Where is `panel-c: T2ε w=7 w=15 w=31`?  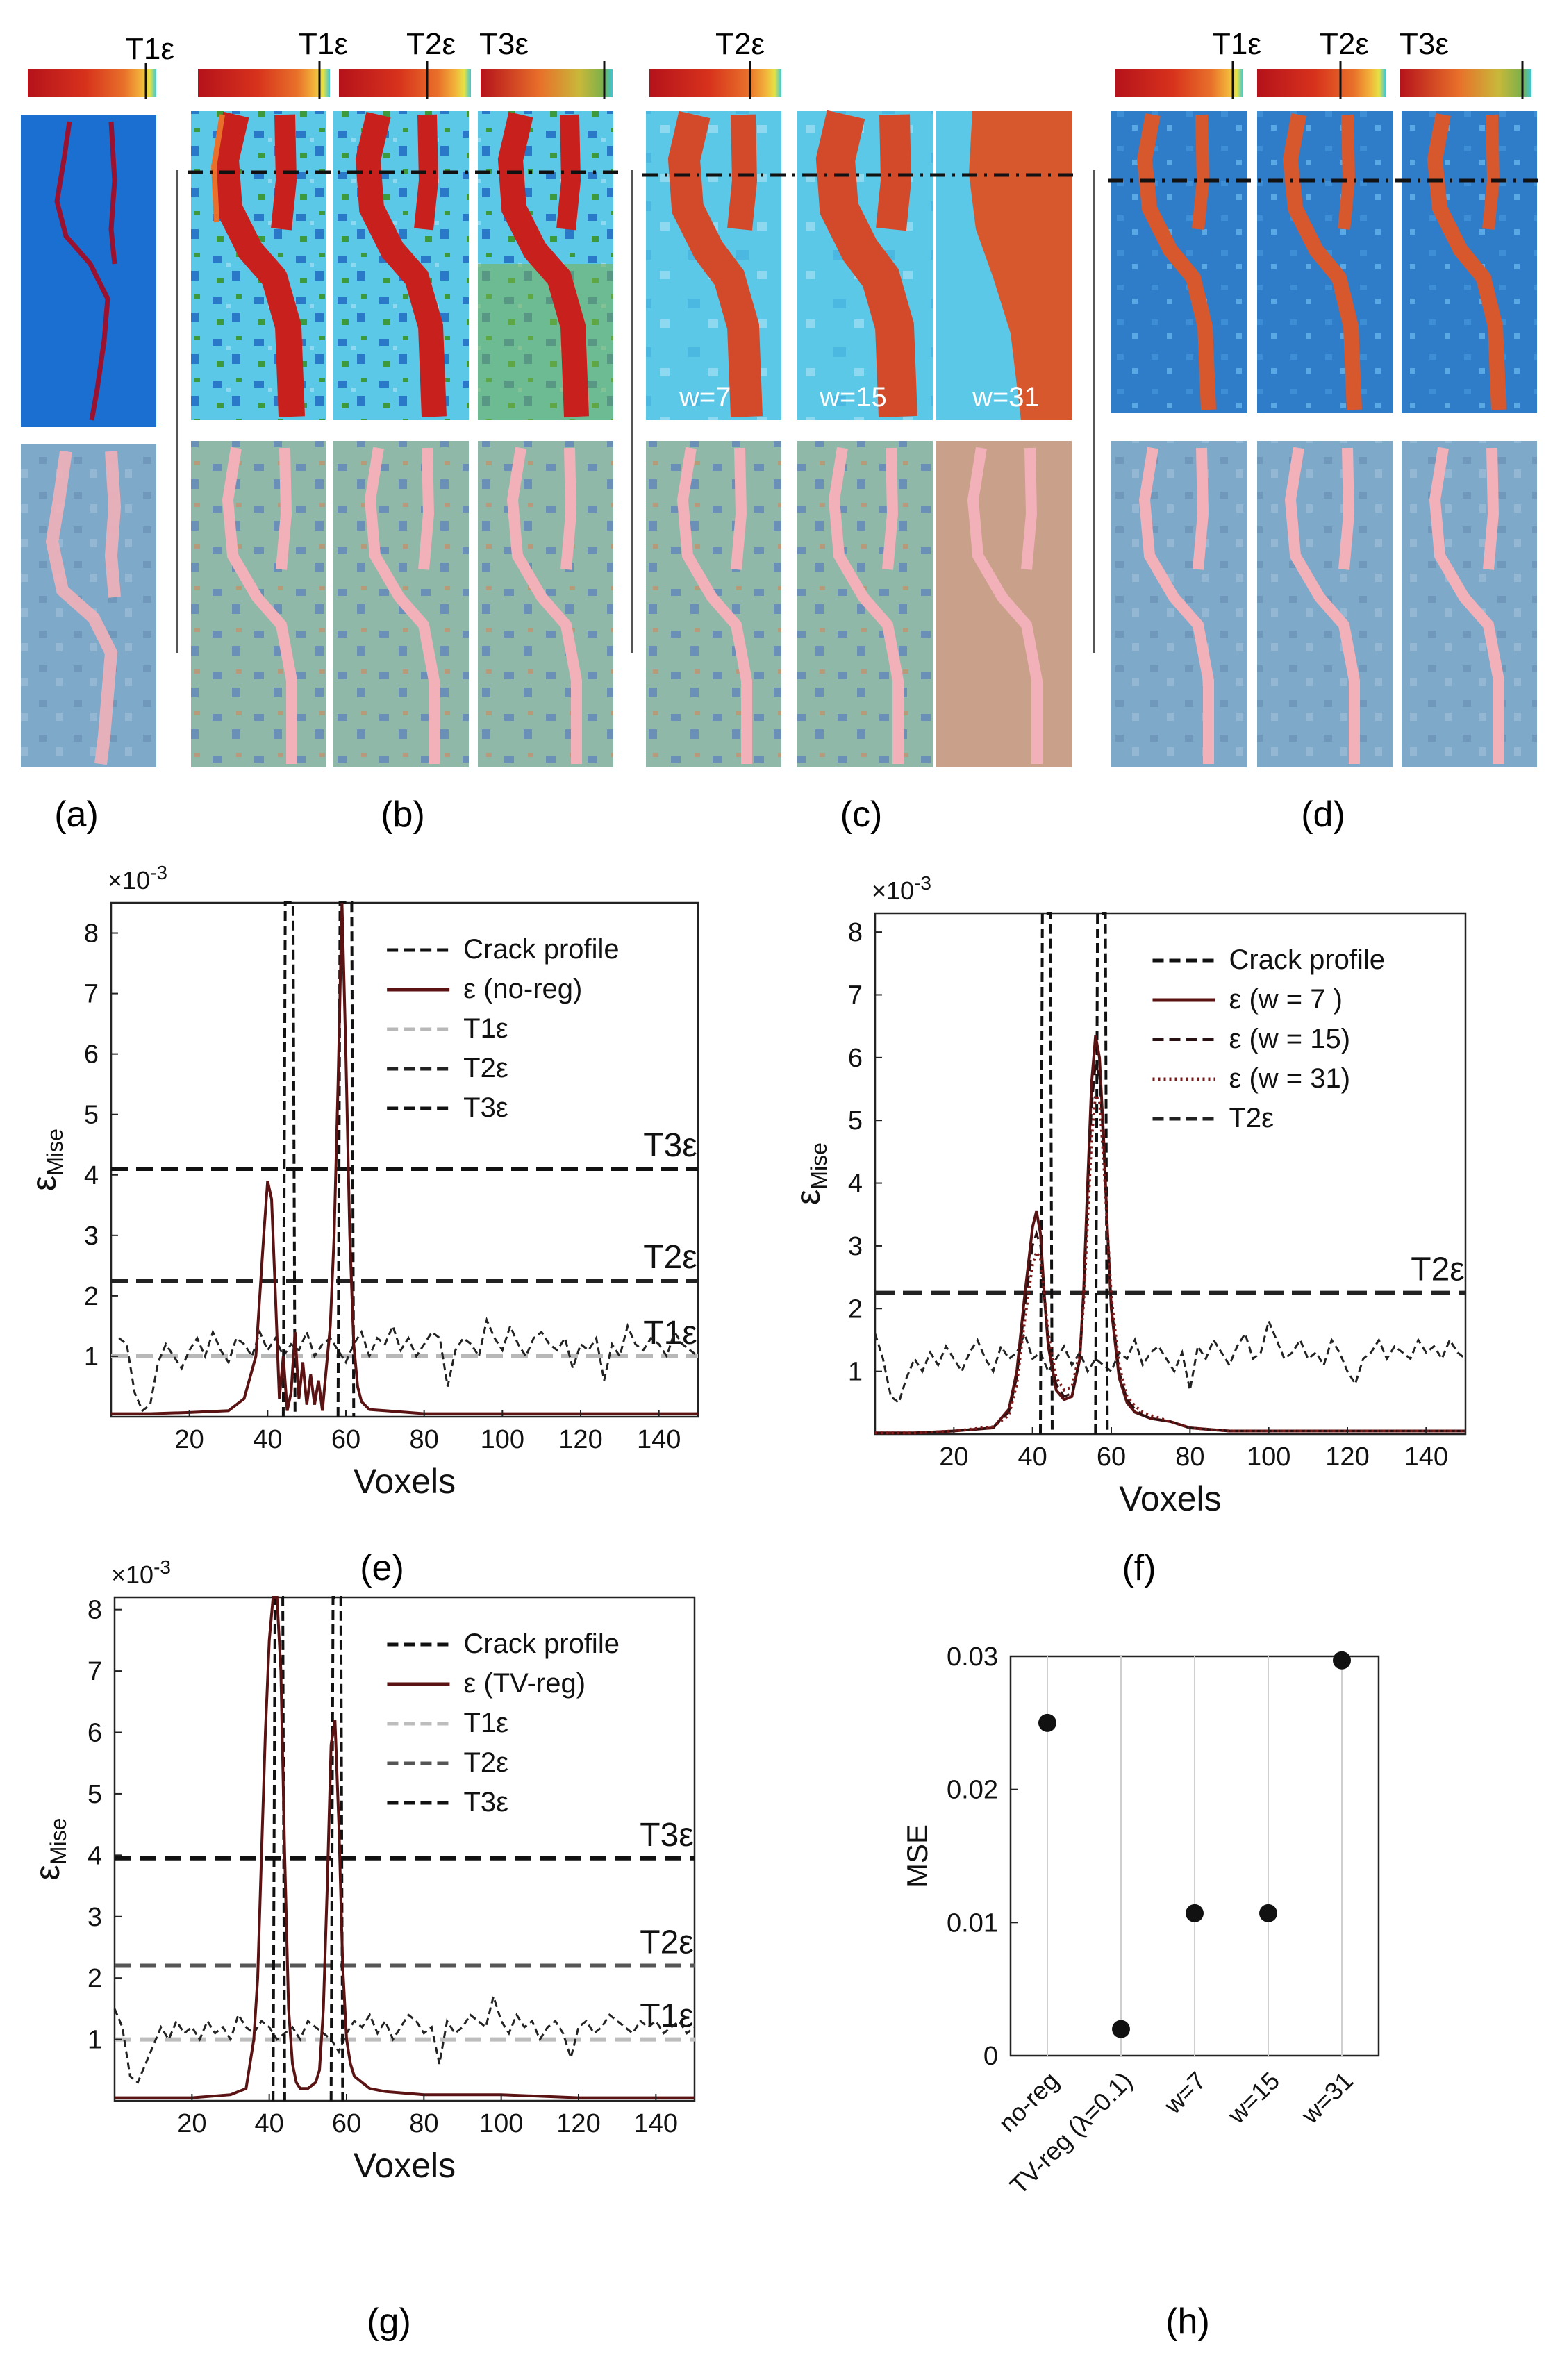
panel-c: T2ε w=7 w=15 w=31 is located at coordinates (853, 431).